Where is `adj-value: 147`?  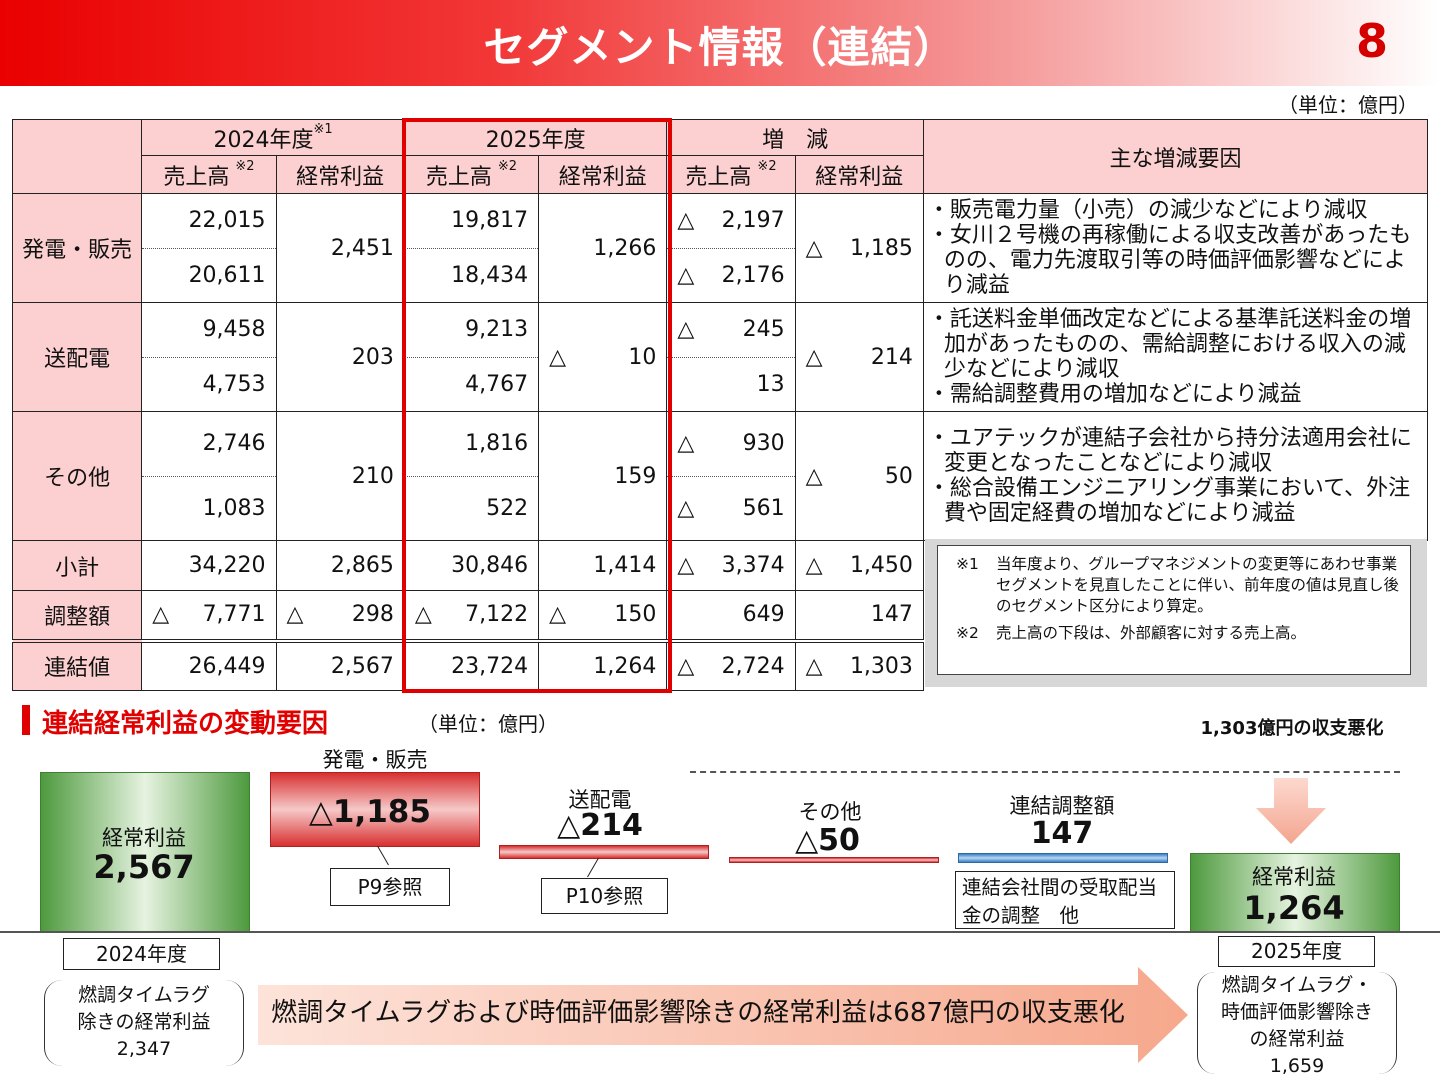
adj-value: 147 is located at coordinates (1062, 833).